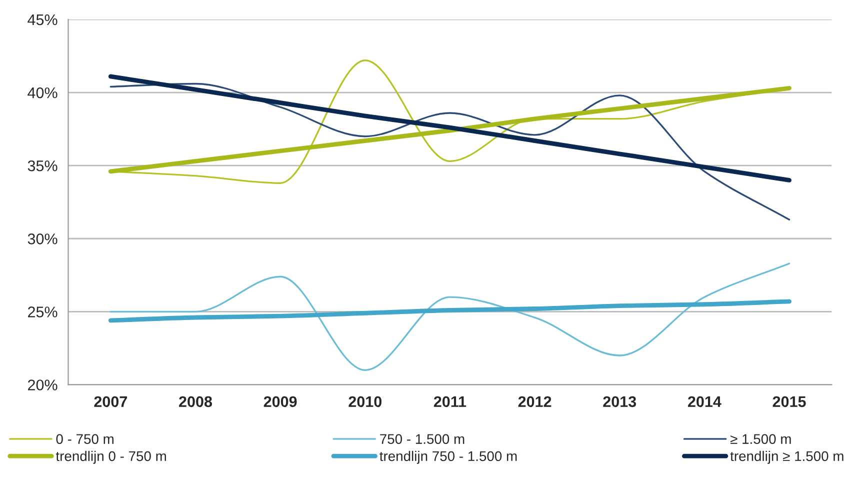 This screenshot has height=487, width=853. Describe the element at coordinates (450, 402) in the screenshot. I see `x-tick-label: 2011` at that location.